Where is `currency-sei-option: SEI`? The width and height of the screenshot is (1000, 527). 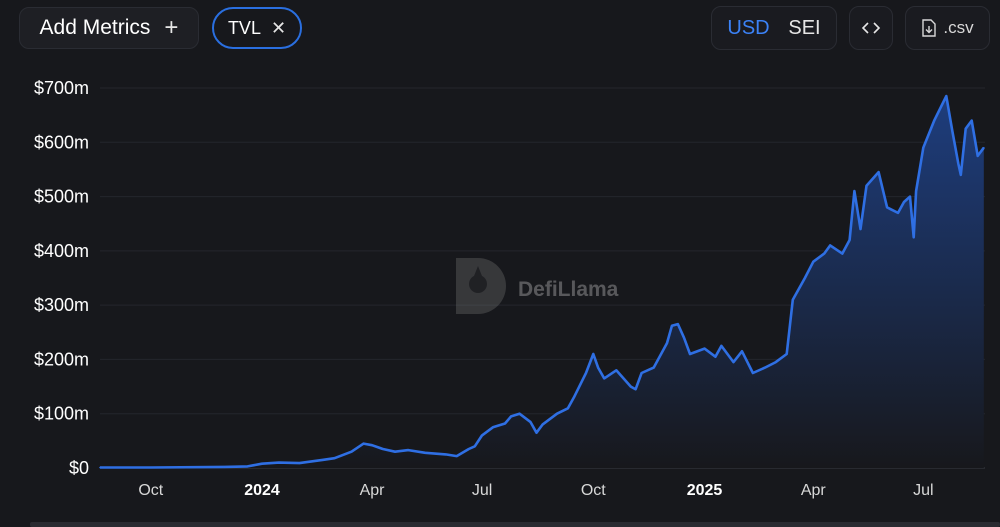
currency-sei-option: SEI is located at coordinates (804, 27).